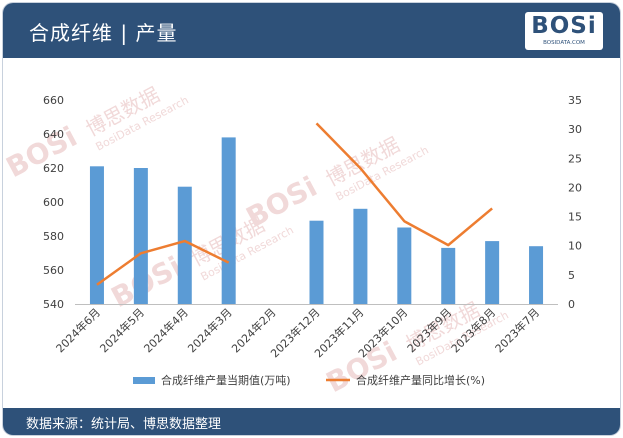  Describe the element at coordinates (124, 424) in the screenshot. I see `source-text: 数据来源：统计局、博思数据整理` at that location.